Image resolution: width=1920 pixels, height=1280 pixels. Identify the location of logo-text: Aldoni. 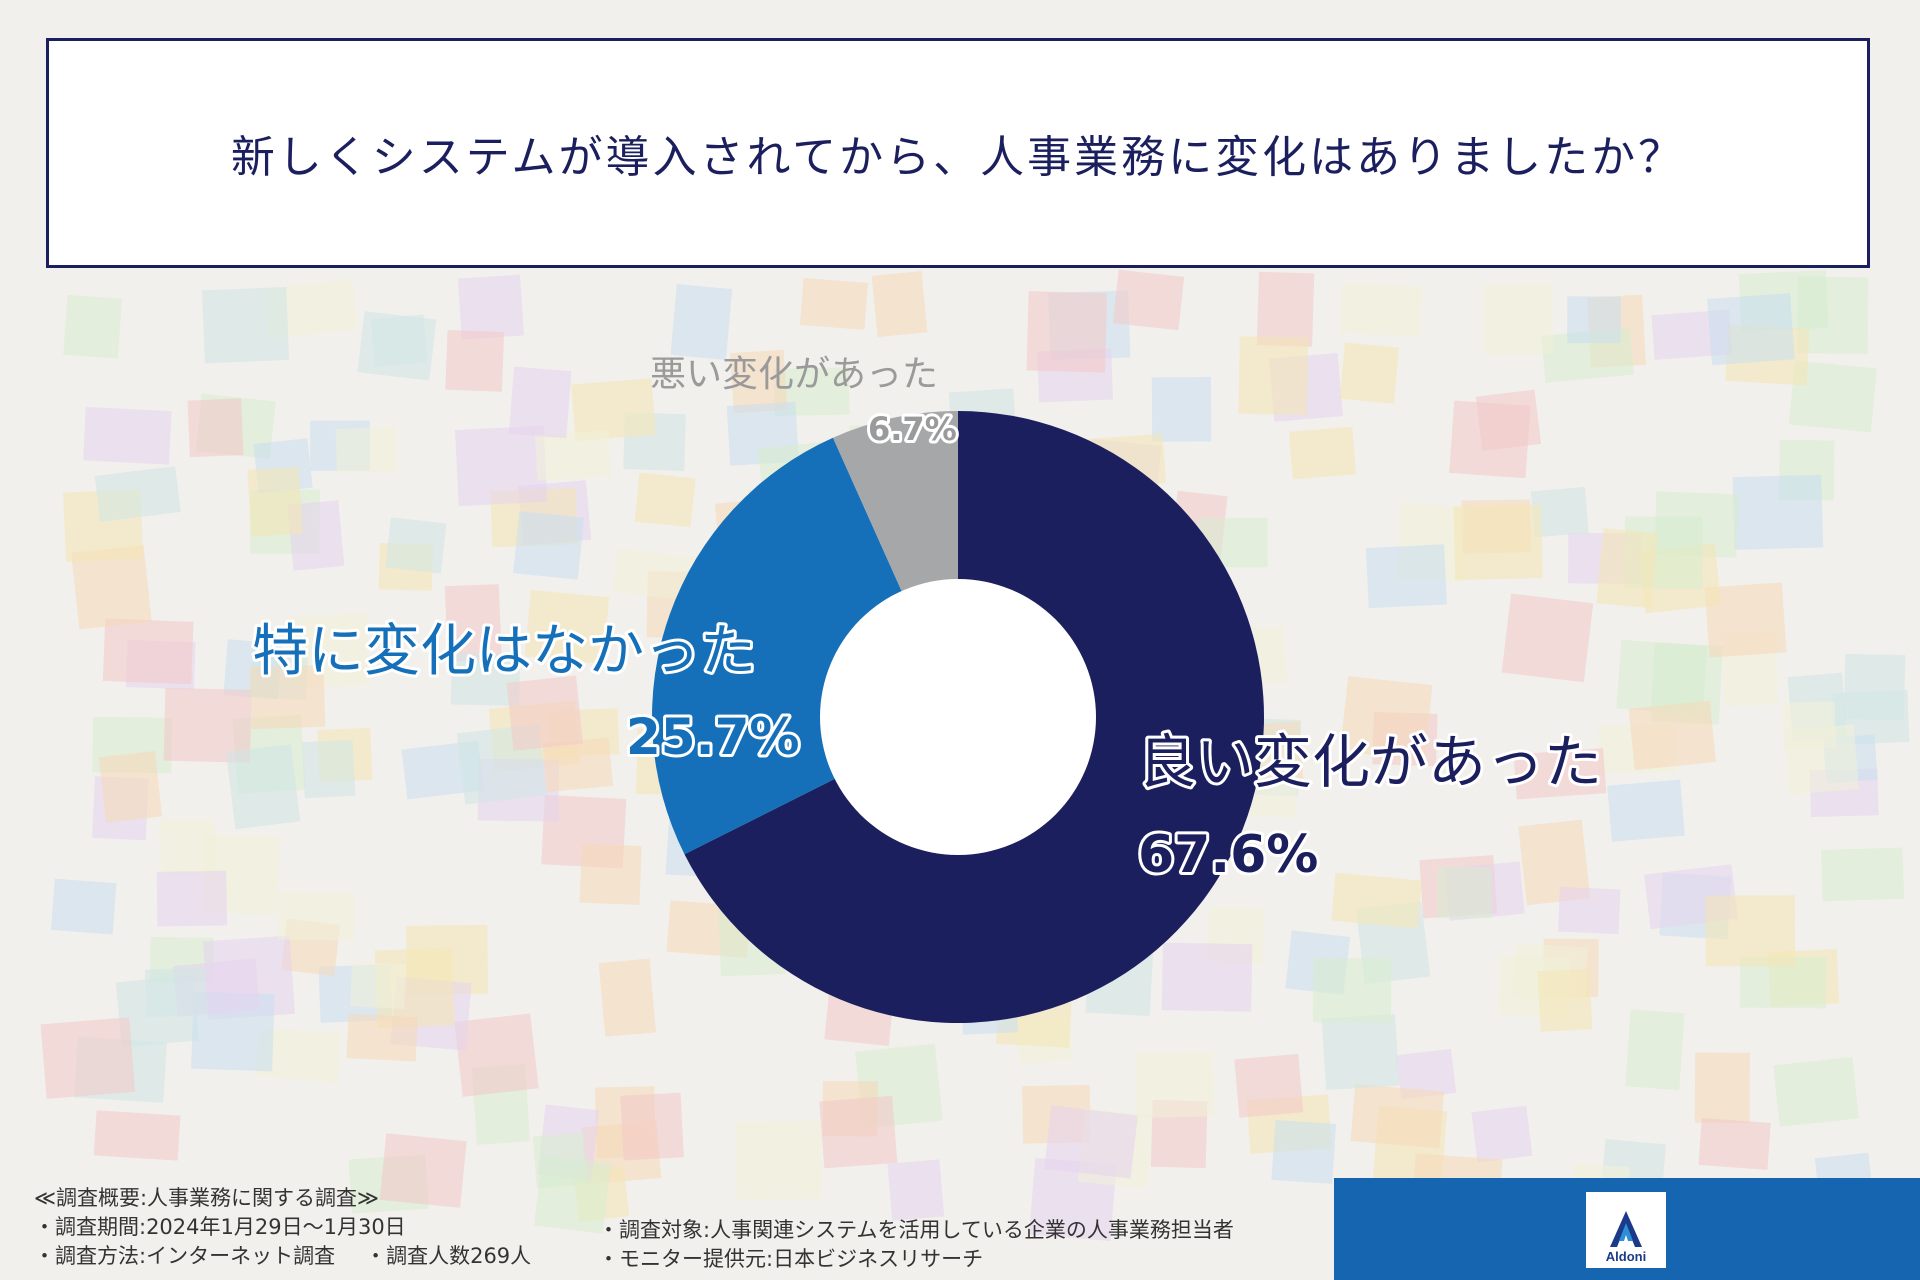
(1626, 1256).